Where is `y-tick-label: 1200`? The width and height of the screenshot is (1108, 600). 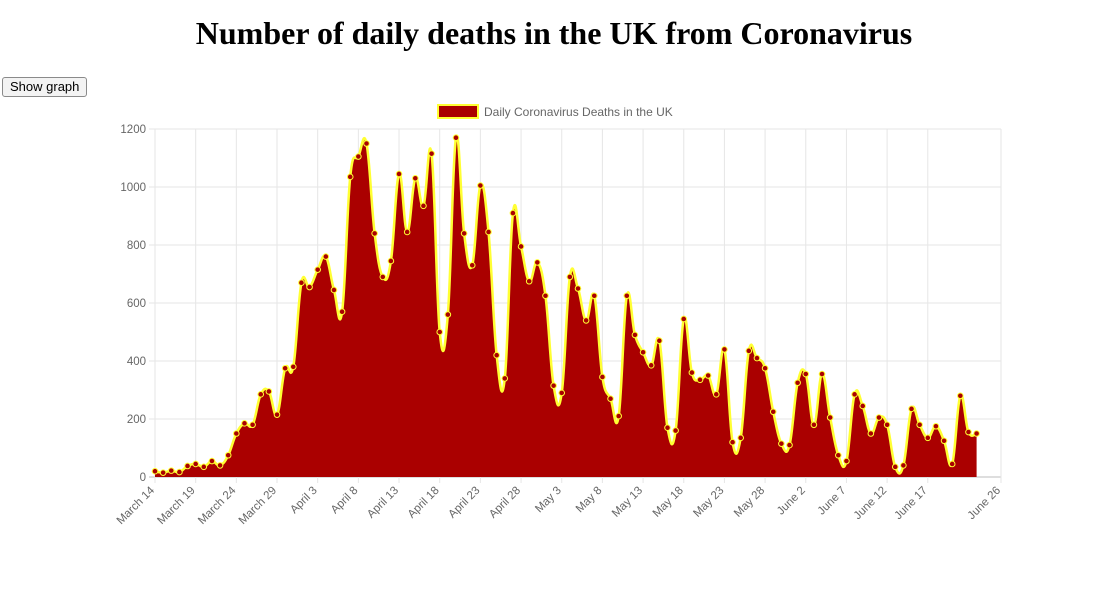
y-tick-label: 1200 is located at coordinates (133, 130).